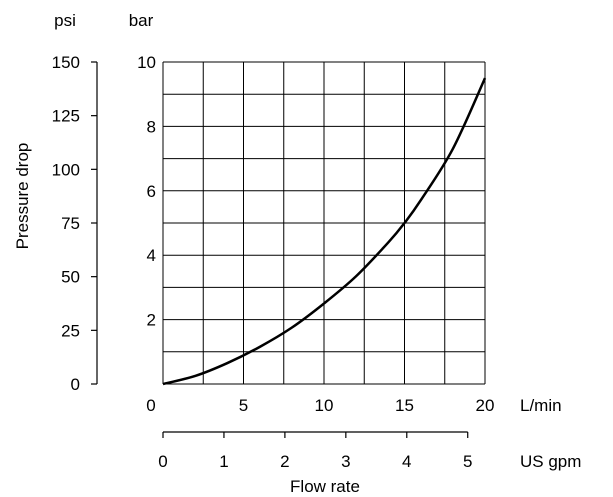 Image resolution: width=613 pixels, height=497 pixels. I want to click on psi-tick-label: 150, so click(66, 62).